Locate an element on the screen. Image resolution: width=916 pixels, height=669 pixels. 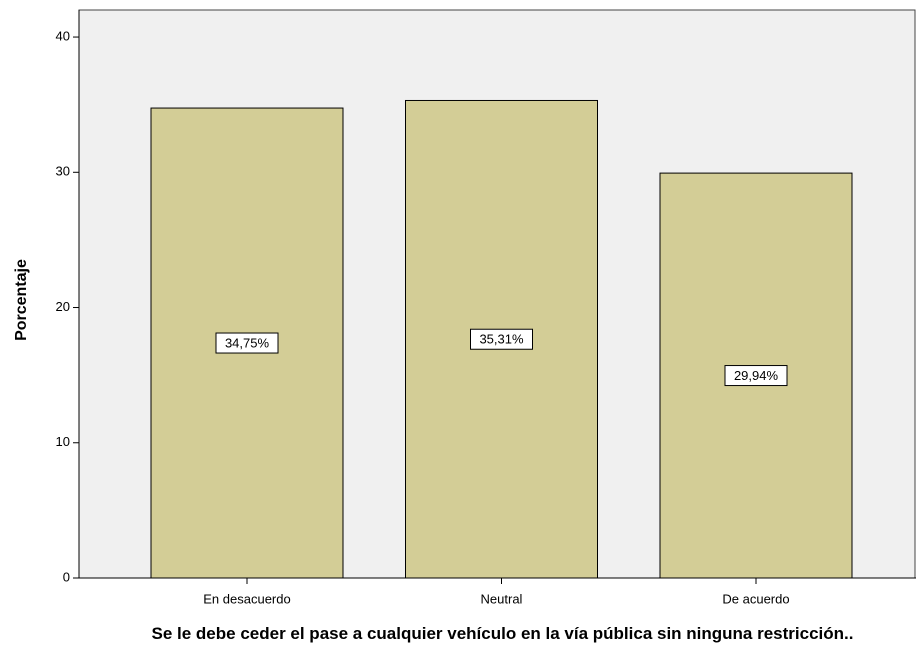
x-tick-label: Neutral is located at coordinates (502, 598).